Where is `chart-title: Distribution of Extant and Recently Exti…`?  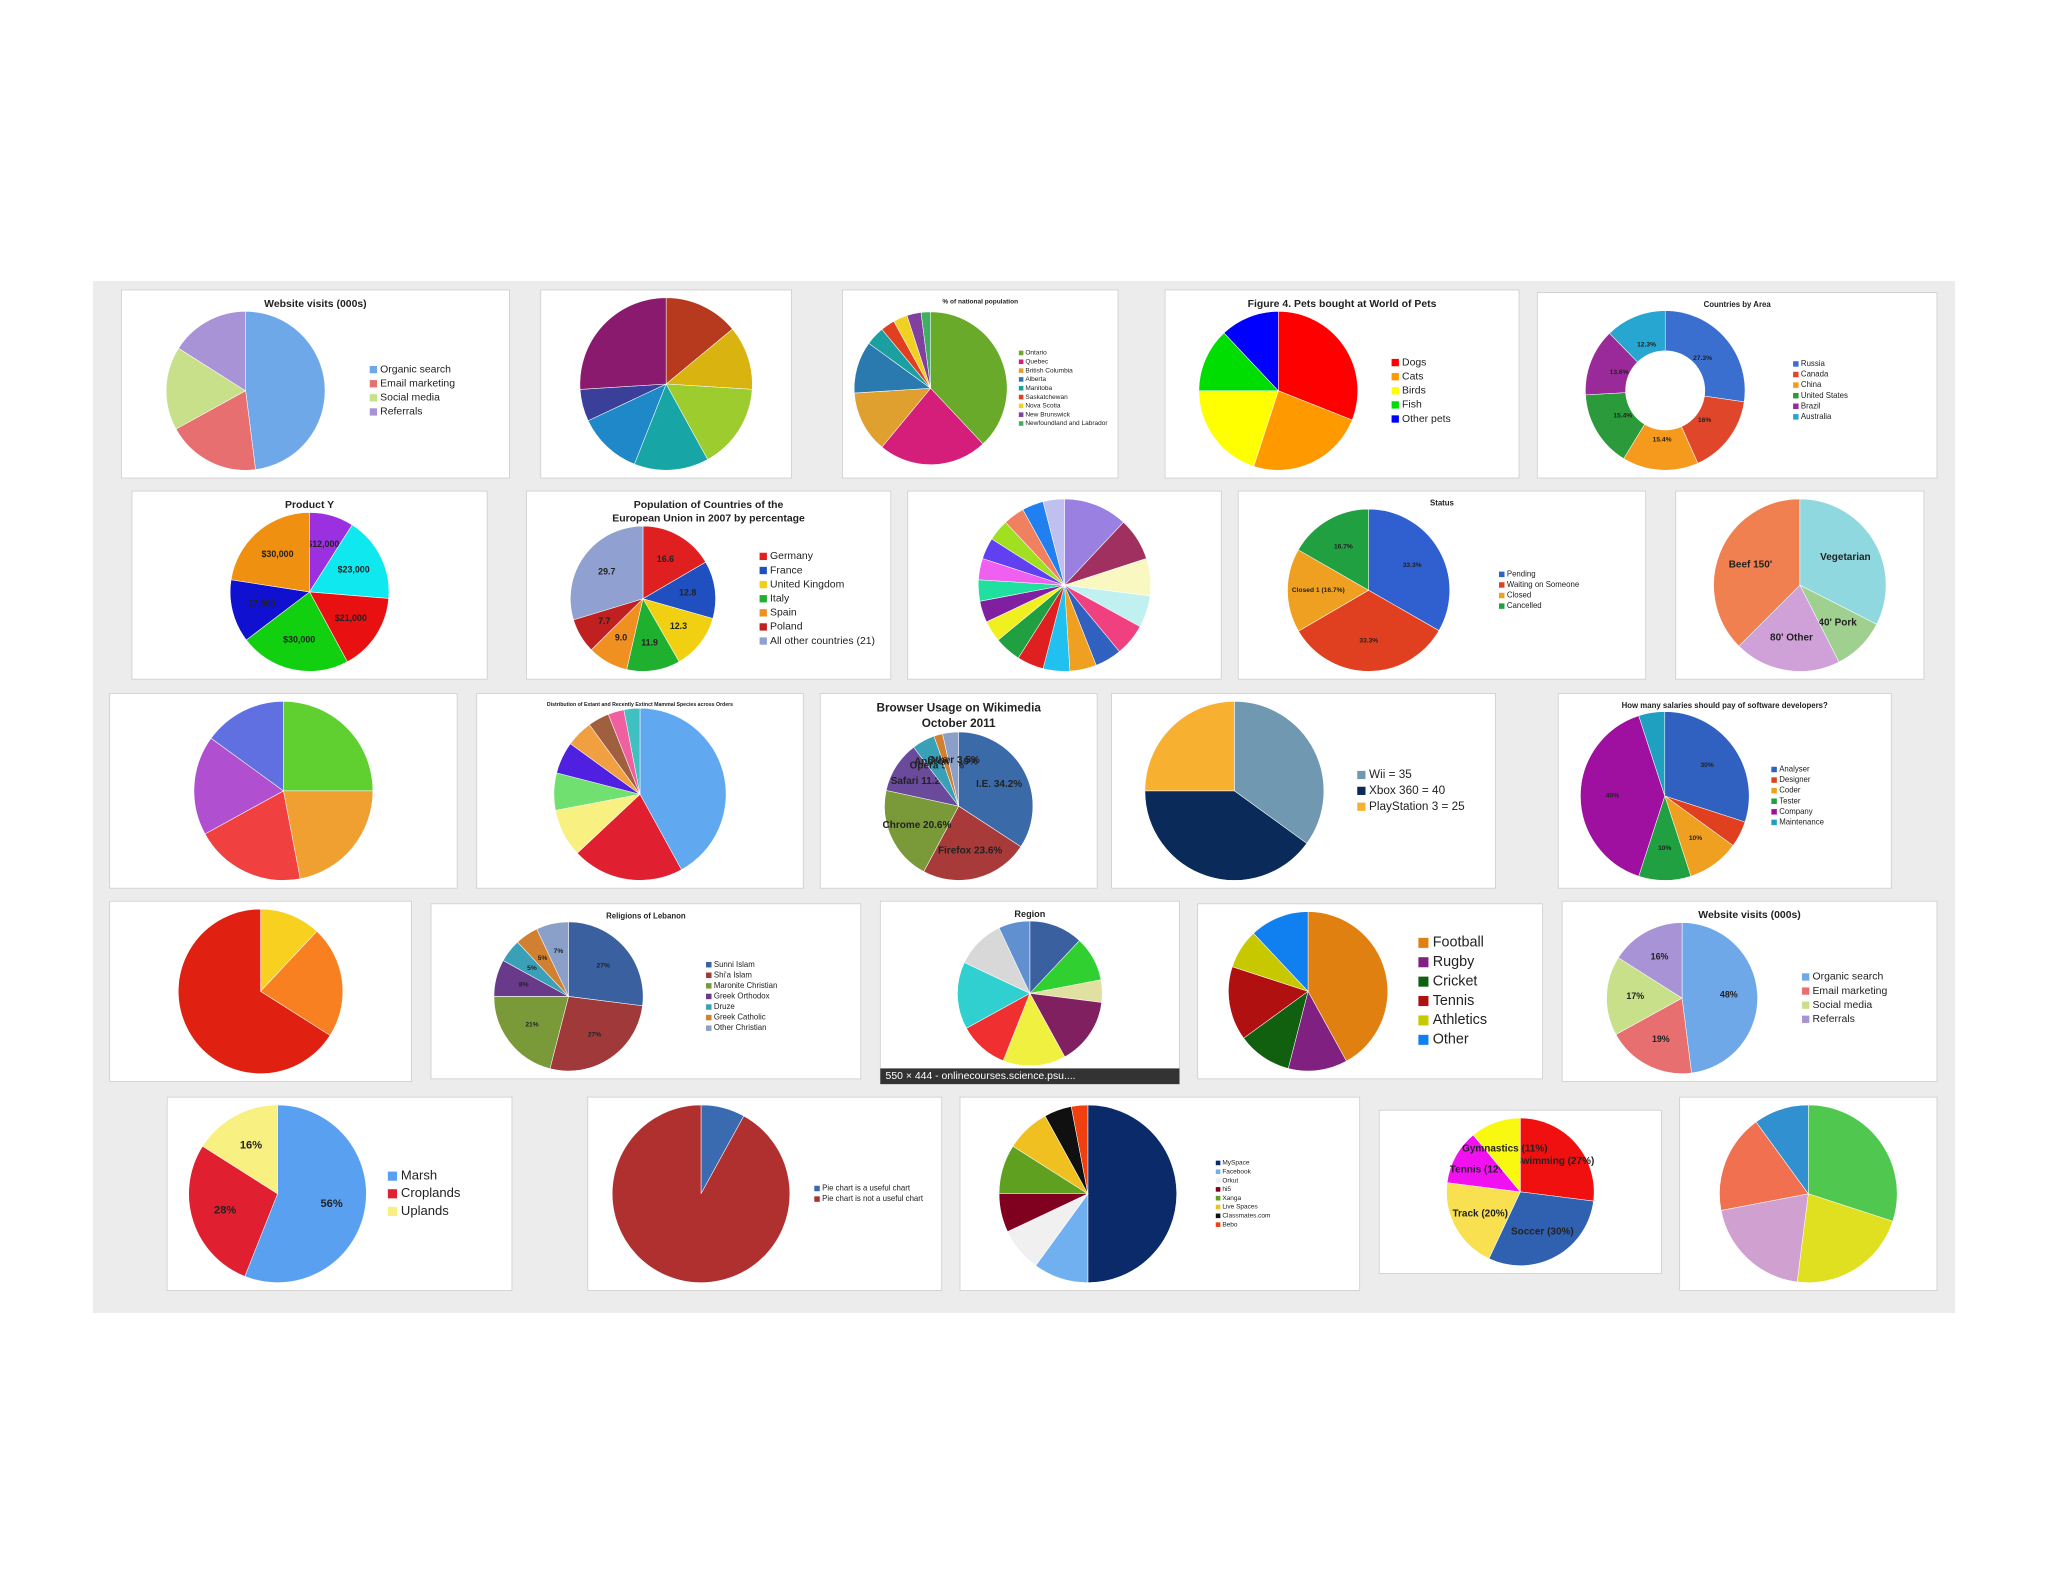
chart-title: Distribution of Extant and Recently Exti… is located at coordinates (640, 705).